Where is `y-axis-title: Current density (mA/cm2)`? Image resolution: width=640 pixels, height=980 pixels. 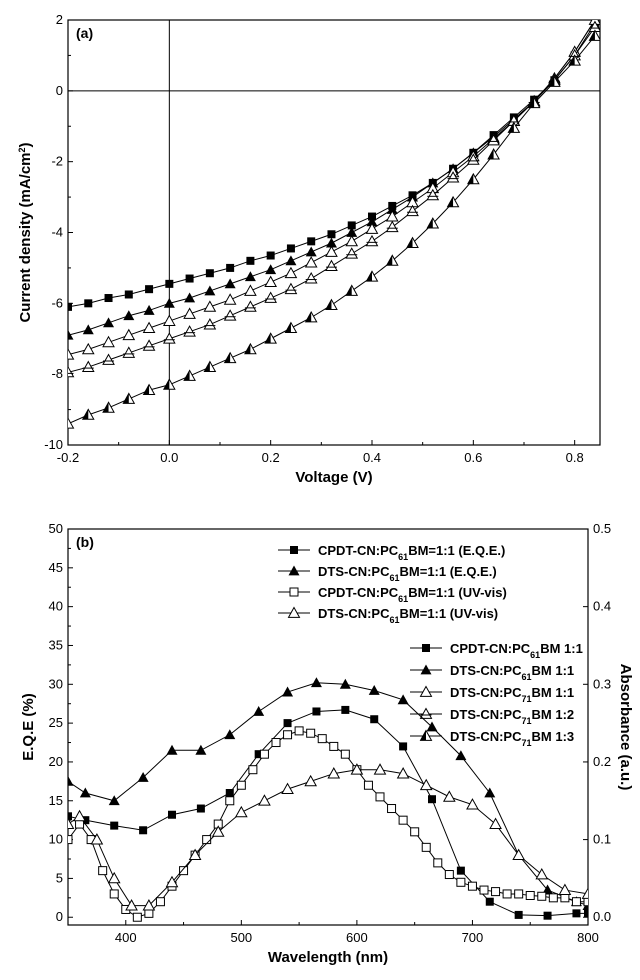 y-axis-title: Current density (mA/cm2) is located at coordinates (25, 232).